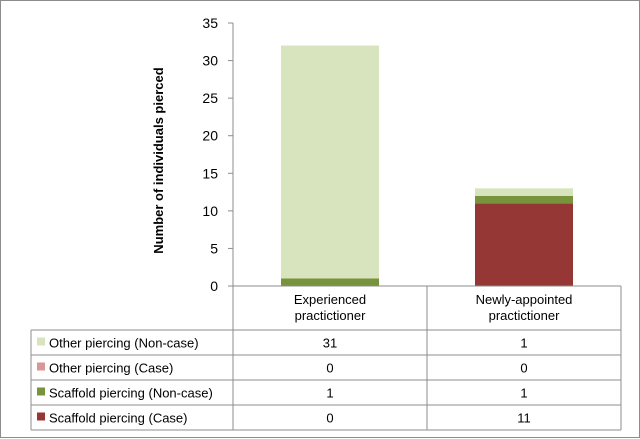 This screenshot has height=439, width=640. What do you see at coordinates (158, 160) in the screenshot?
I see `y-axis-title: Number of individuals pierced` at bounding box center [158, 160].